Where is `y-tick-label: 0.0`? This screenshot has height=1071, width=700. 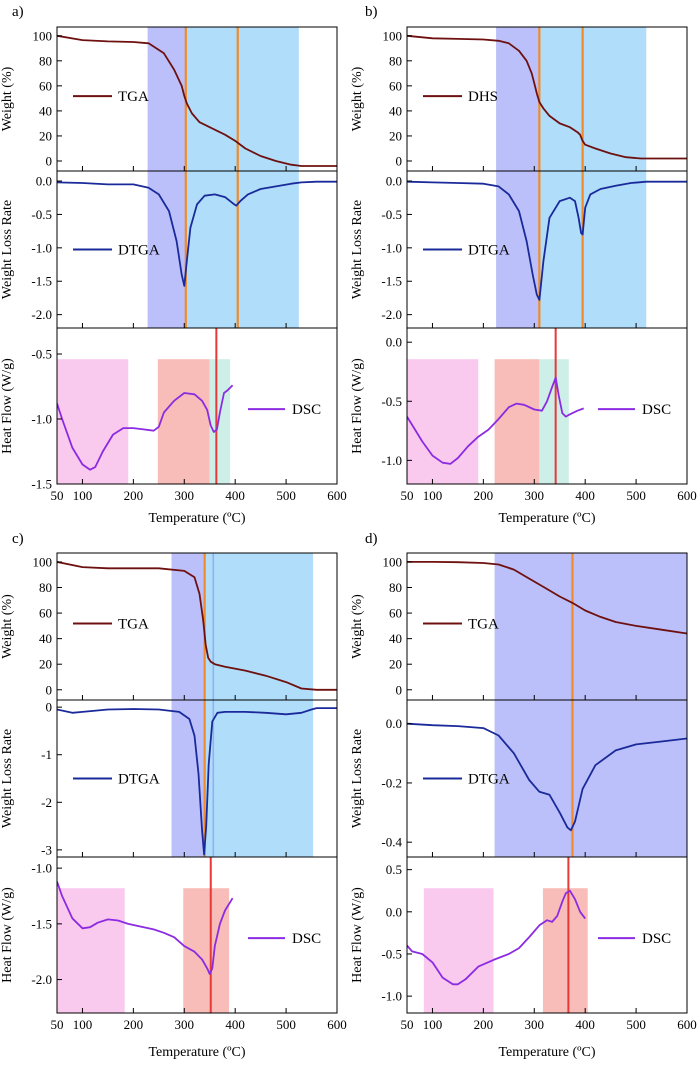 y-tick-label: 0.0 is located at coordinates (394, 342).